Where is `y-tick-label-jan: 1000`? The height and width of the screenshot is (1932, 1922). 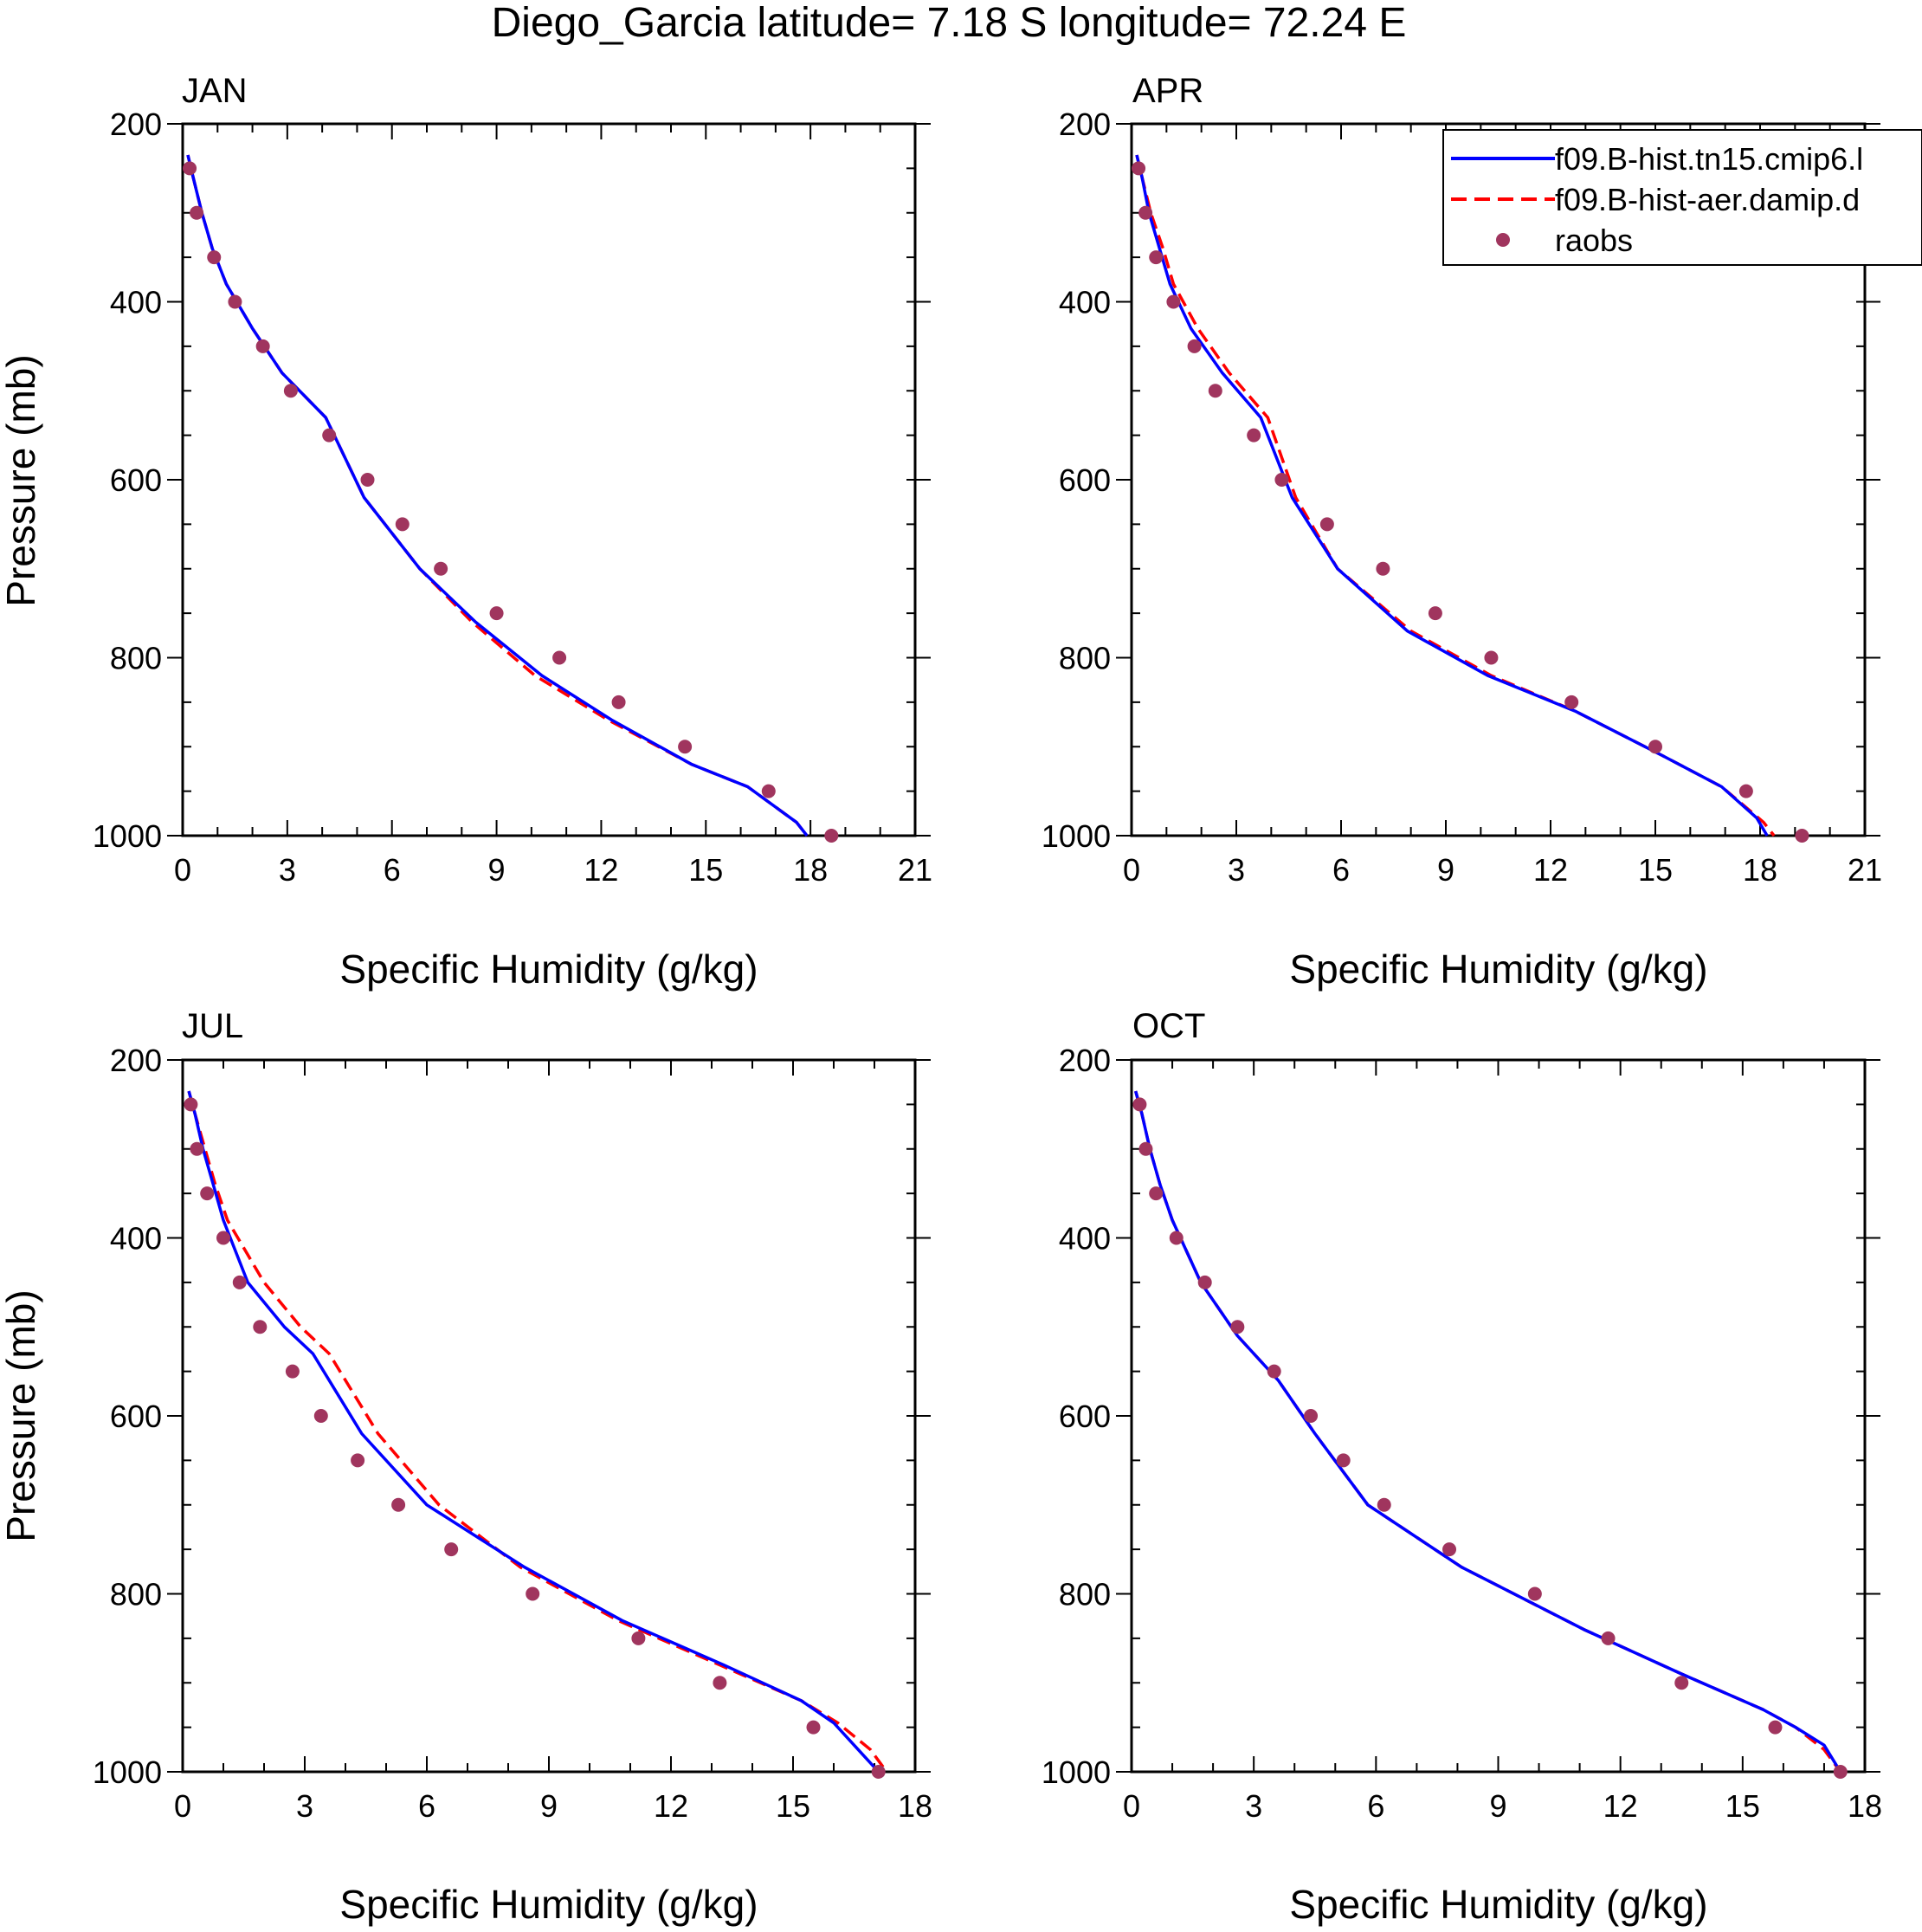 y-tick-label-jan: 1000 is located at coordinates (127, 836).